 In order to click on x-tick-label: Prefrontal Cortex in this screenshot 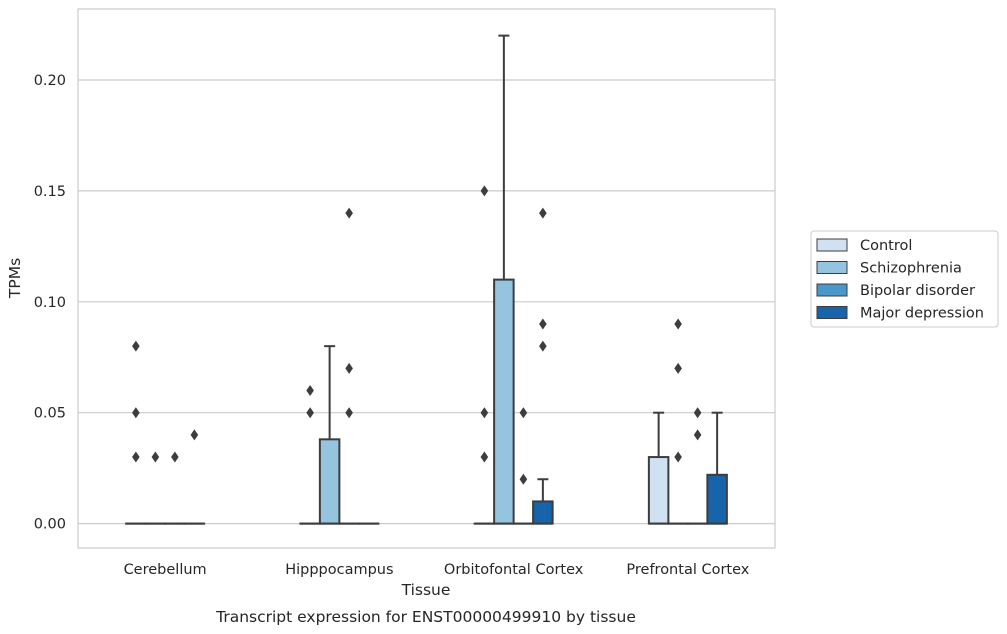, I will do `click(687, 570)`.